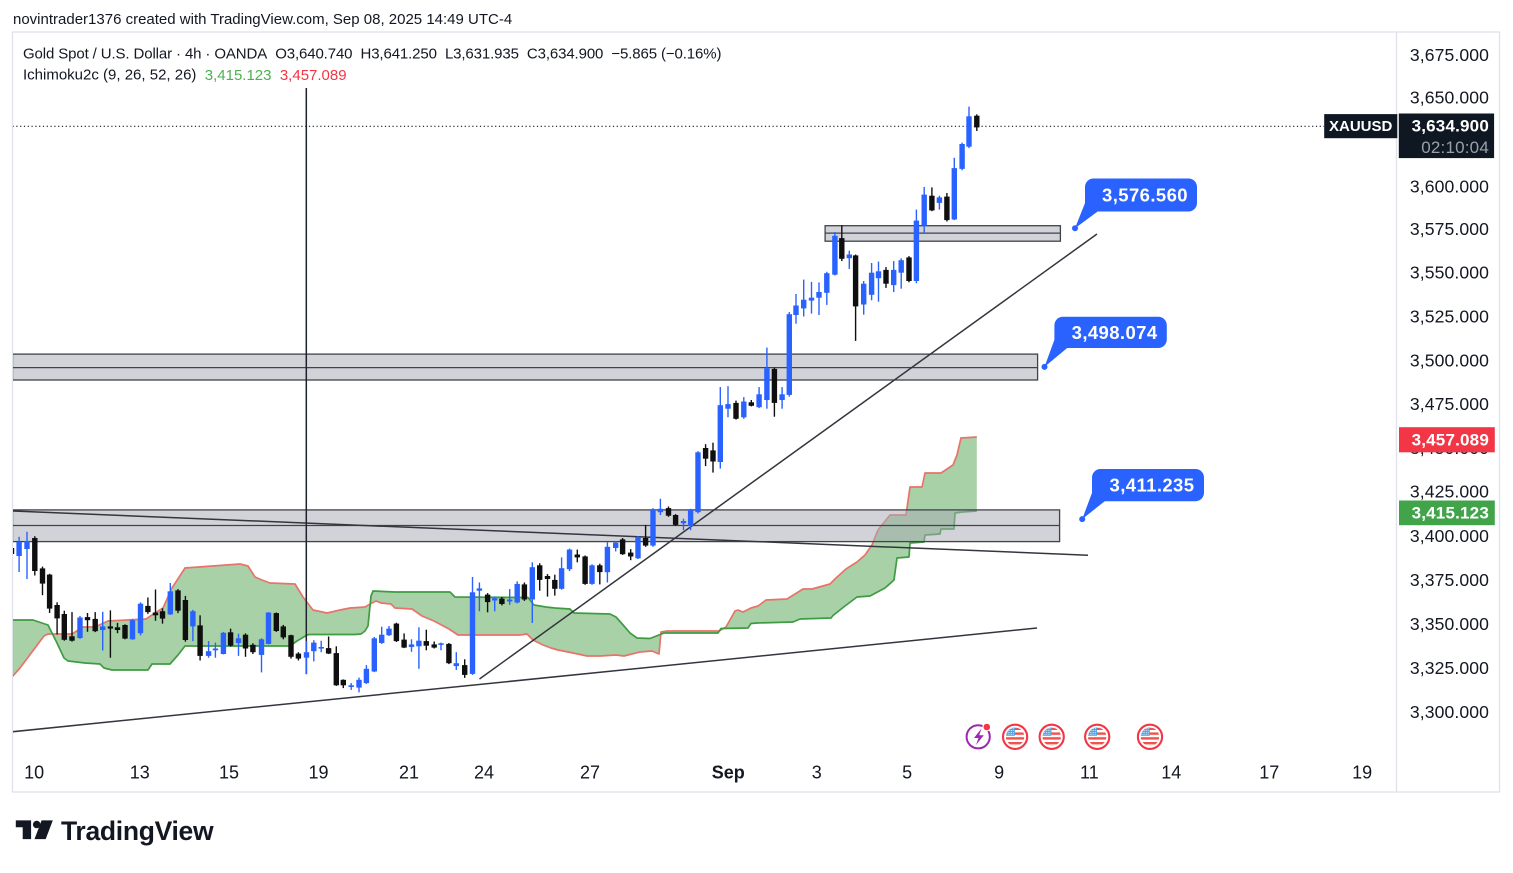 This screenshot has height=873, width=1513. What do you see at coordinates (1089, 773) in the screenshot?
I see `svg-text: 11` at bounding box center [1089, 773].